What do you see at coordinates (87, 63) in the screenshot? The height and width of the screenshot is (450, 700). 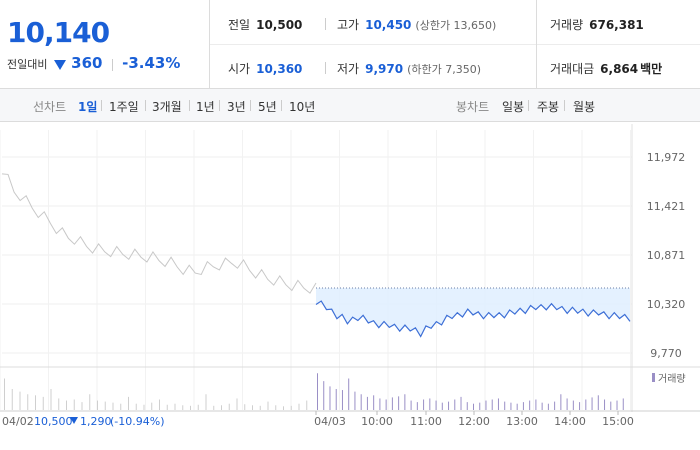 I see `change-amount: 360` at bounding box center [87, 63].